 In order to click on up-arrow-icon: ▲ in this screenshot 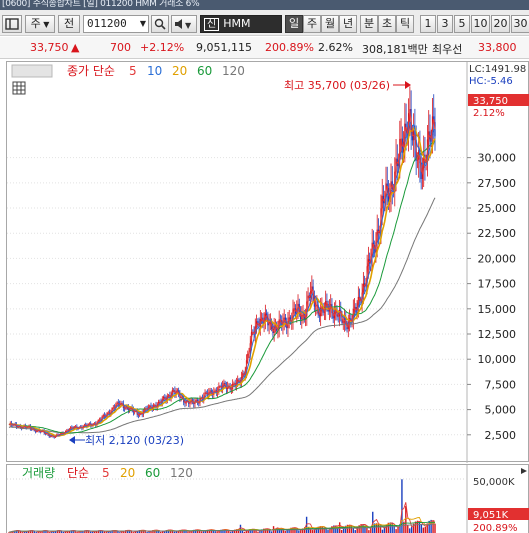, I will do `click(75, 47)`.